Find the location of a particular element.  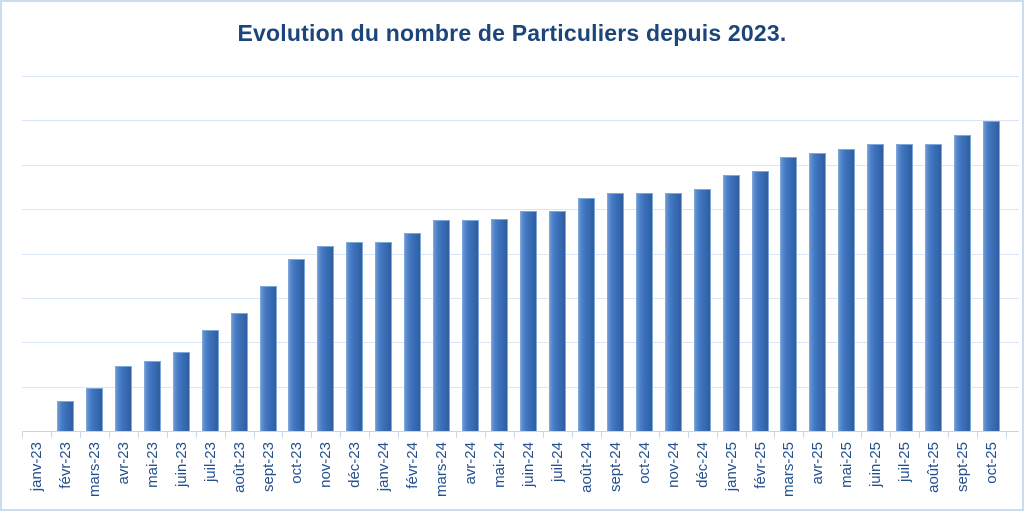

x-axis-label: août-25 is located at coordinates (934, 467).